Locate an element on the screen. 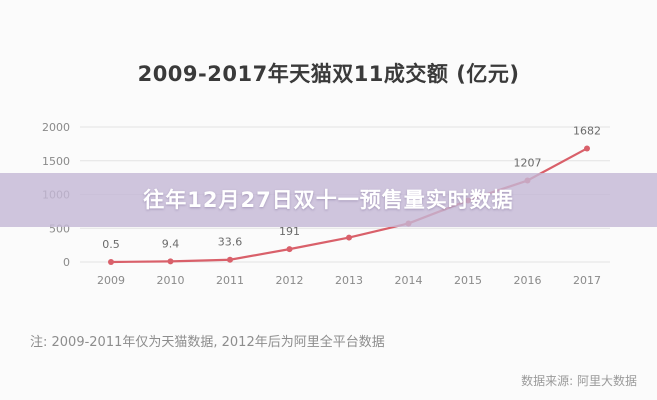 This screenshot has height=400, width=657. data-label: 0.5 is located at coordinates (111, 244).